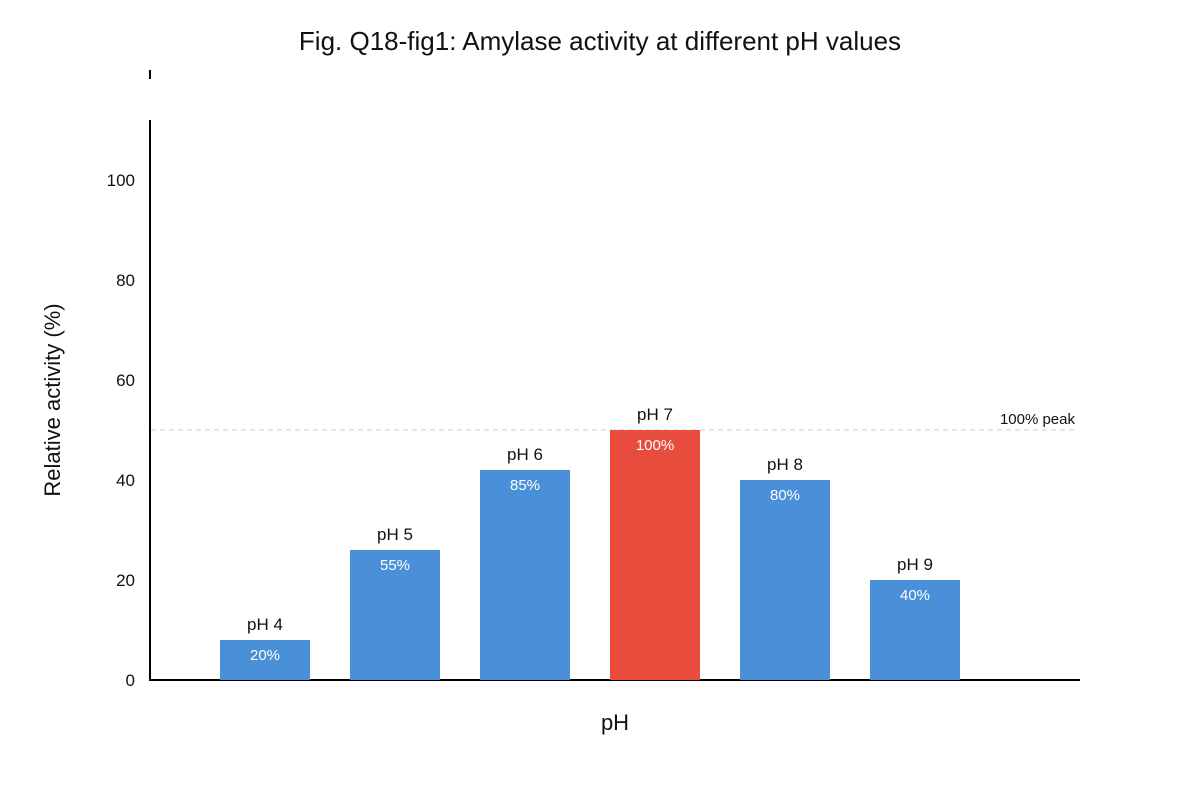 The width and height of the screenshot is (1200, 800). Describe the element at coordinates (265, 655) in the screenshot. I see `bar-value-label: 20%` at that location.